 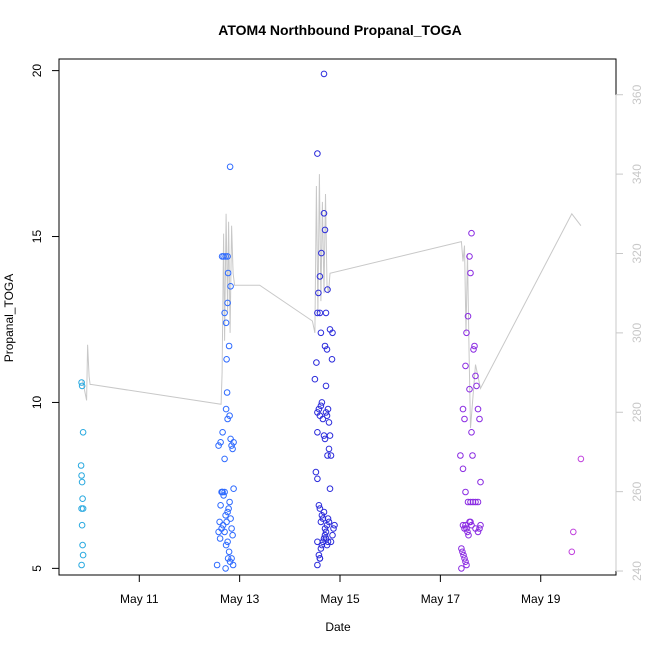 I want to click on x-axis: May 11 May 13 May 15 May 17 May 19, so click(x=340, y=590).